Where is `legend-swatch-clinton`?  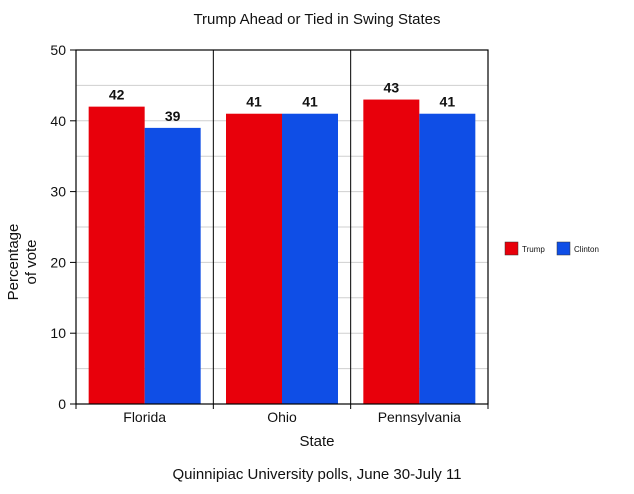
legend-swatch-clinton is located at coordinates (563, 248).